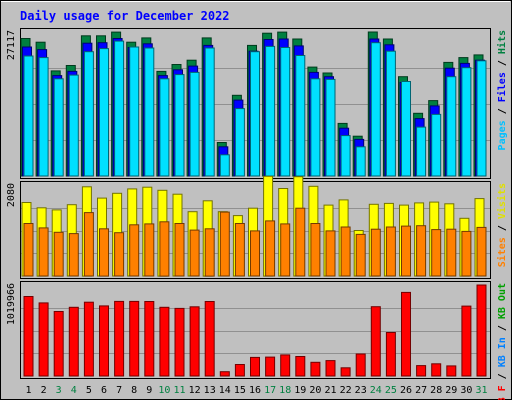 The height and width of the screenshot is (400, 512). What do you see at coordinates (89, 390) in the screenshot?
I see `x-tick-label-day-5: 5` at bounding box center [89, 390].